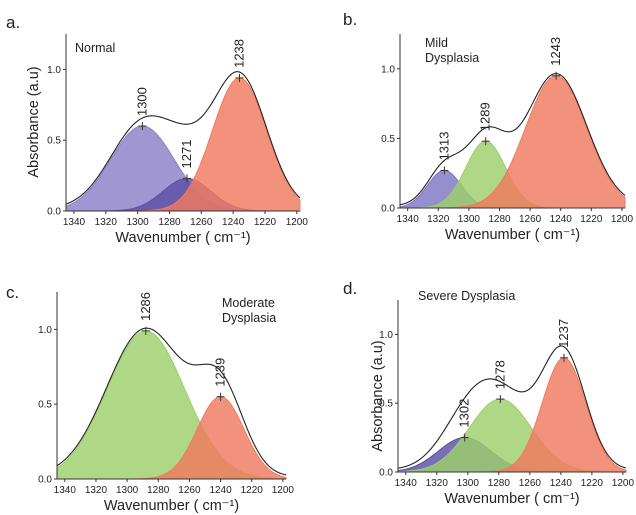 Image resolution: width=636 pixels, height=515 pixels. Describe the element at coordinates (239, 53) in the screenshot. I see `peak-label: 1238` at that location.